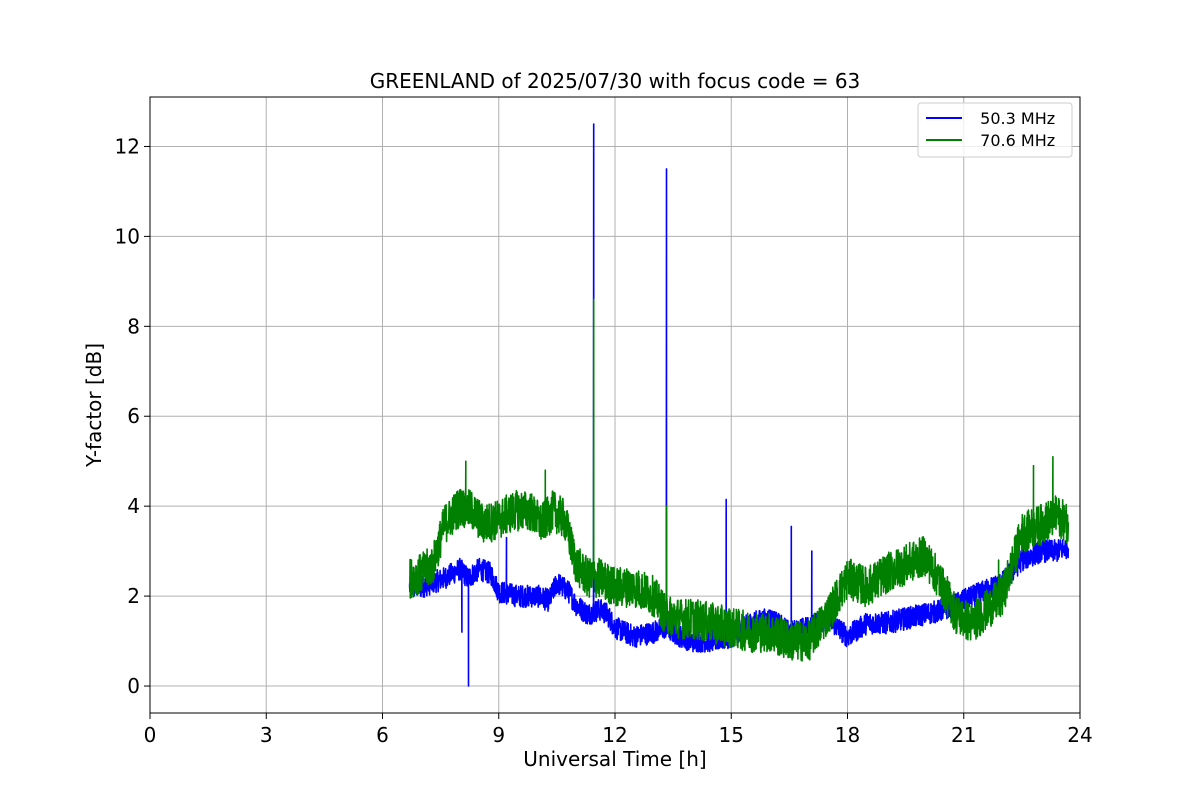 Image resolution: width=1200 pixels, height=800 pixels. I want to click on x-tick-label-7: 21, so click(963, 735).